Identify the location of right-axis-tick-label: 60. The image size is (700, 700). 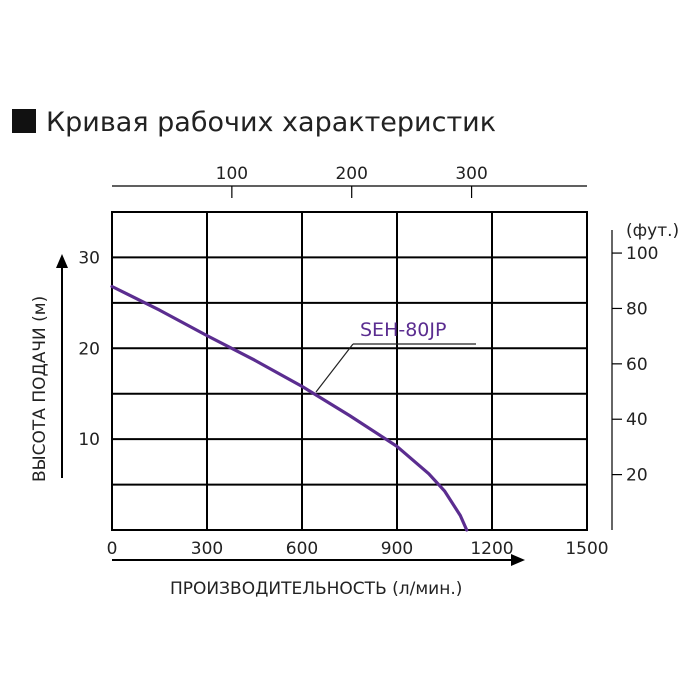
(637, 365).